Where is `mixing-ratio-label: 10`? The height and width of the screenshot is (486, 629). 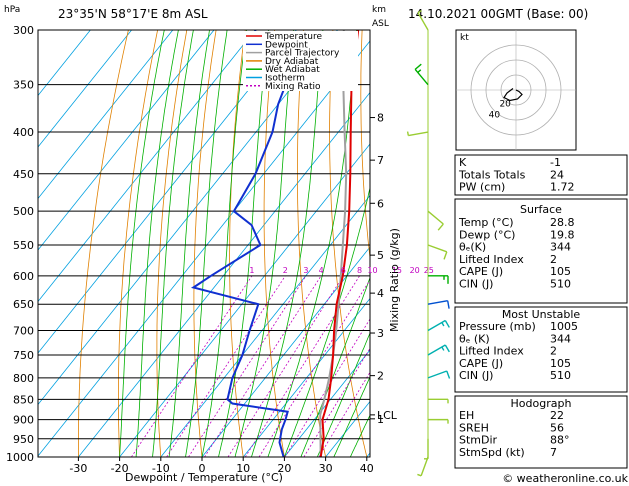
mixing-ratio-label: 10 is located at coordinates (372, 270).